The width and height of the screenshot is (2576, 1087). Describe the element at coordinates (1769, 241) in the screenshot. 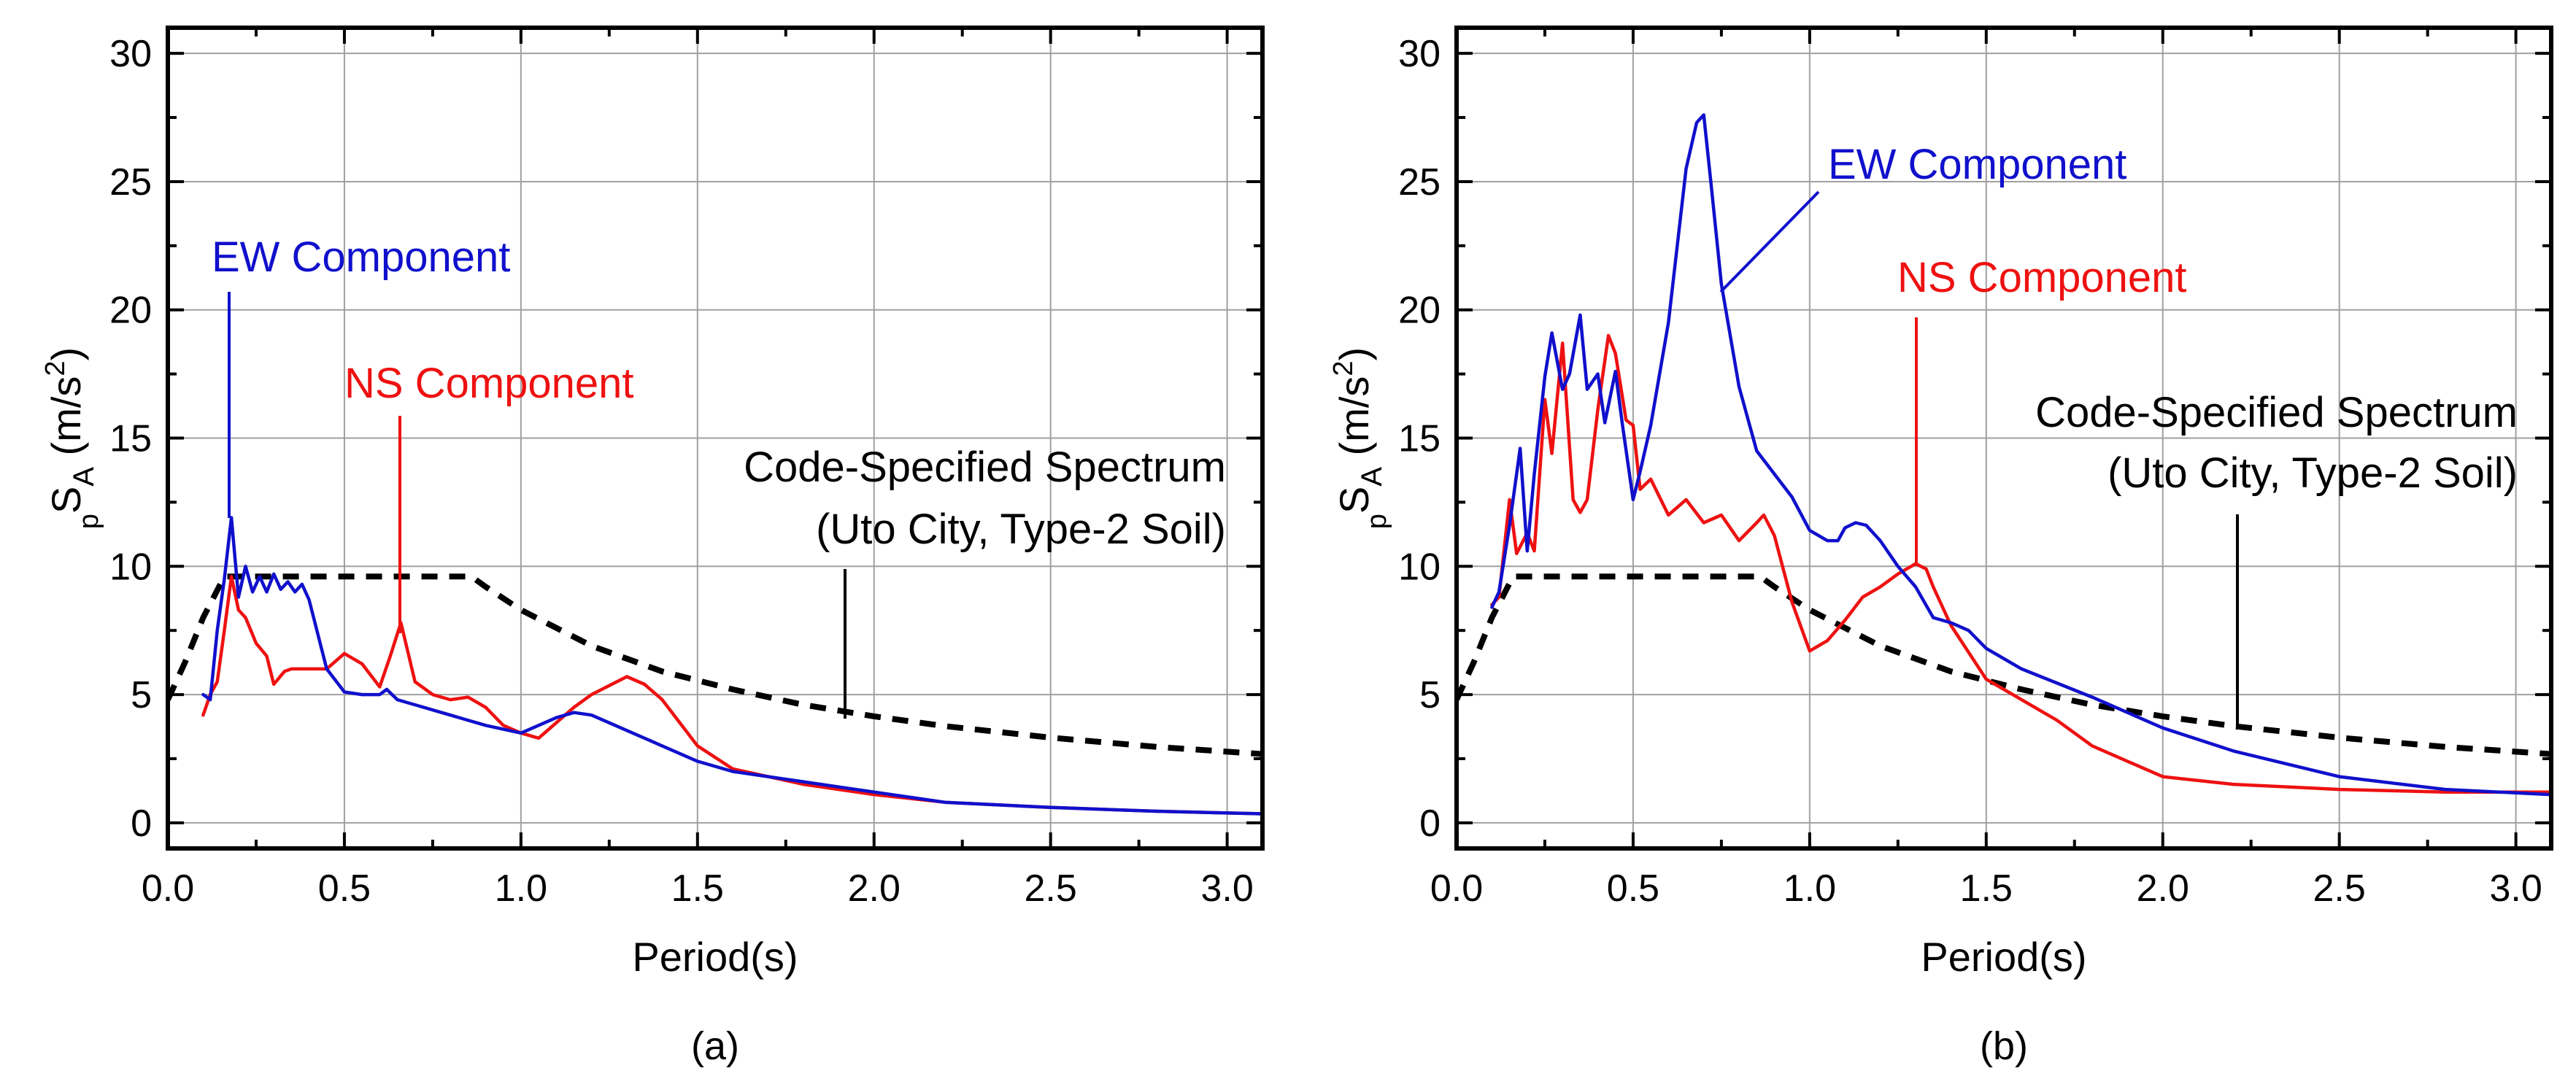

I see `annotation-leader-ew` at that location.